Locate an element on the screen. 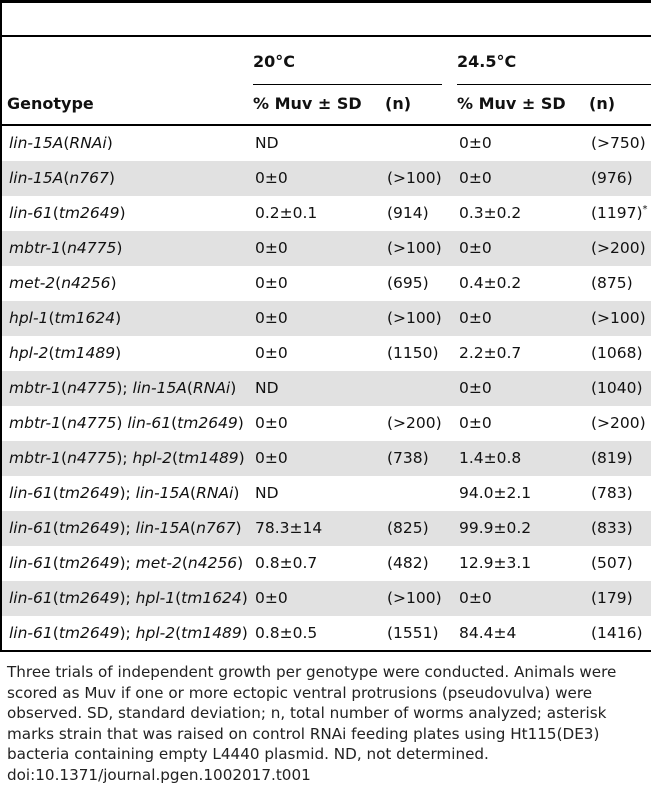  muv-24-5-cell: 0.3±0.2 is located at coordinates (490, 213).